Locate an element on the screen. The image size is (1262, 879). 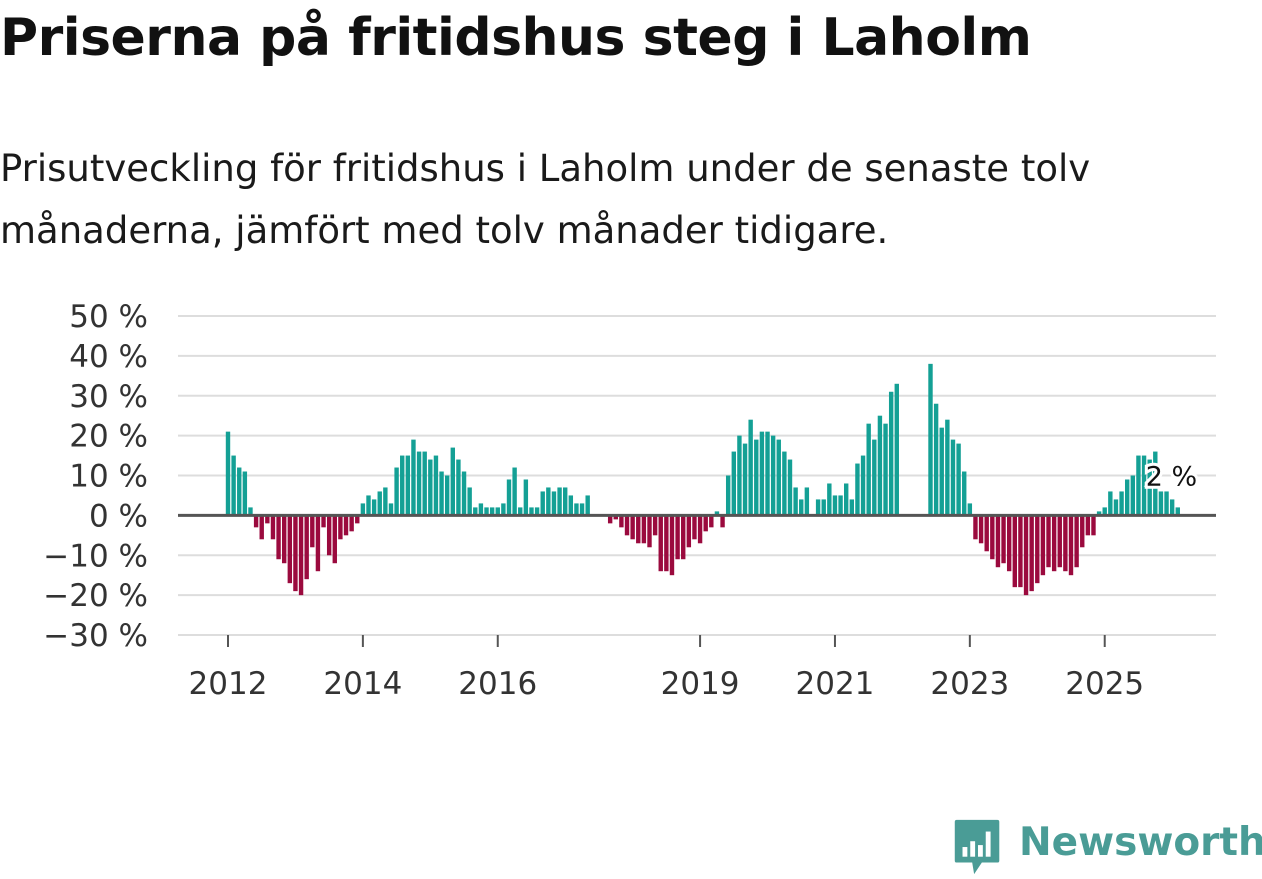
y-tick-label: 40 % is located at coordinates (108, 357).